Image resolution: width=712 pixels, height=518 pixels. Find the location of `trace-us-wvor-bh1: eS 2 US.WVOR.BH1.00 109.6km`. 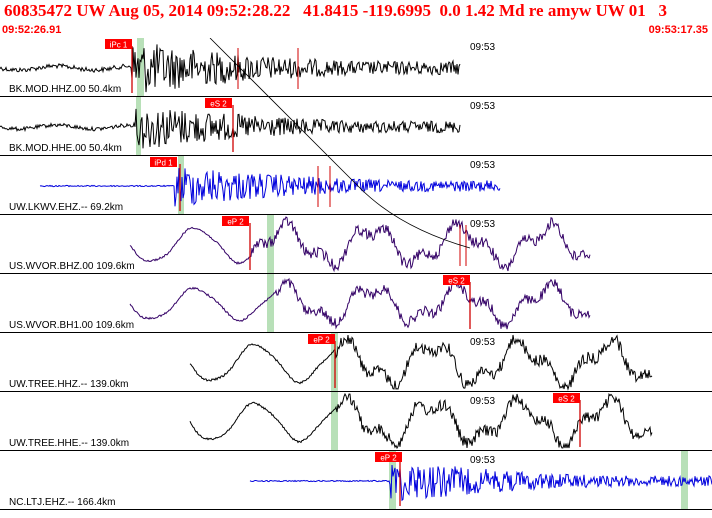

trace-us-wvor-bh1: eS 2 US.WVOR.BH1.00 109.6km is located at coordinates (356, 303).